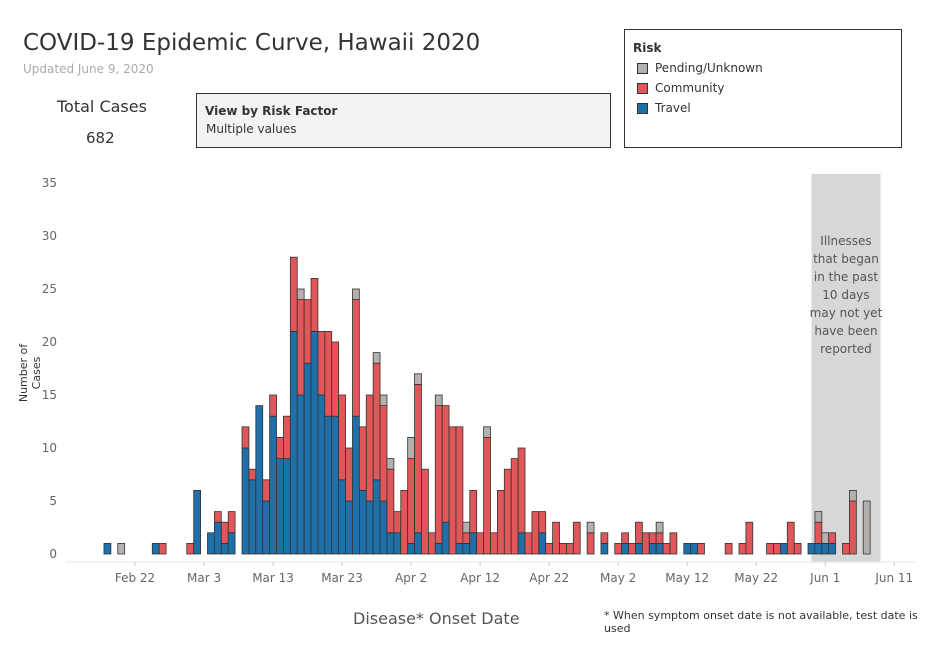  I want to click on total-cases-value: 682, so click(100, 138).